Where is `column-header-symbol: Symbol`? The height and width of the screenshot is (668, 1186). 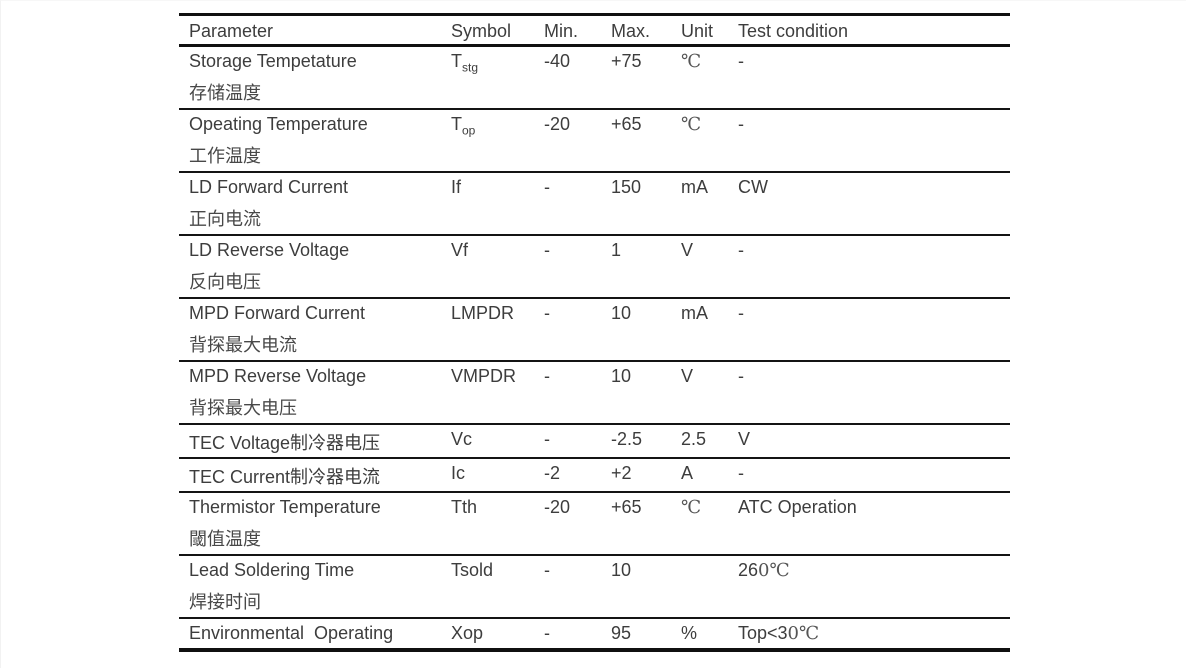
column-header-symbol: Symbol is located at coordinates (481, 31).